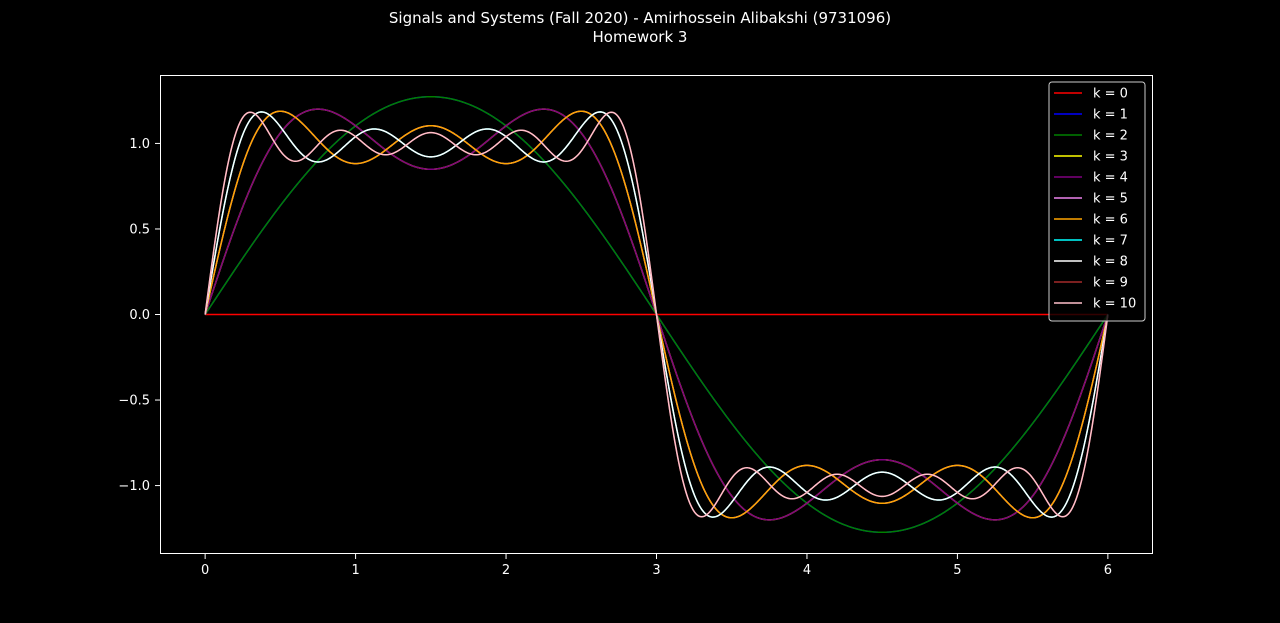  What do you see at coordinates (134, 401) in the screenshot?
I see `y-tick-label: −0.5` at bounding box center [134, 401].